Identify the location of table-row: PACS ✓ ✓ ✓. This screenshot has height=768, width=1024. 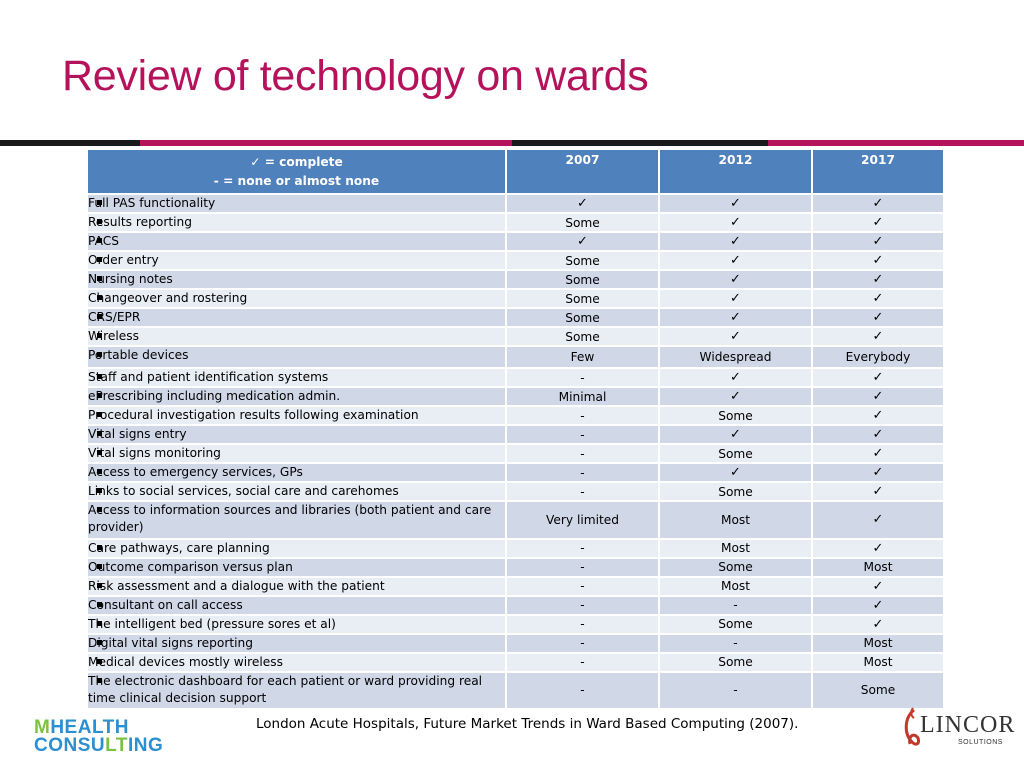
(515, 241).